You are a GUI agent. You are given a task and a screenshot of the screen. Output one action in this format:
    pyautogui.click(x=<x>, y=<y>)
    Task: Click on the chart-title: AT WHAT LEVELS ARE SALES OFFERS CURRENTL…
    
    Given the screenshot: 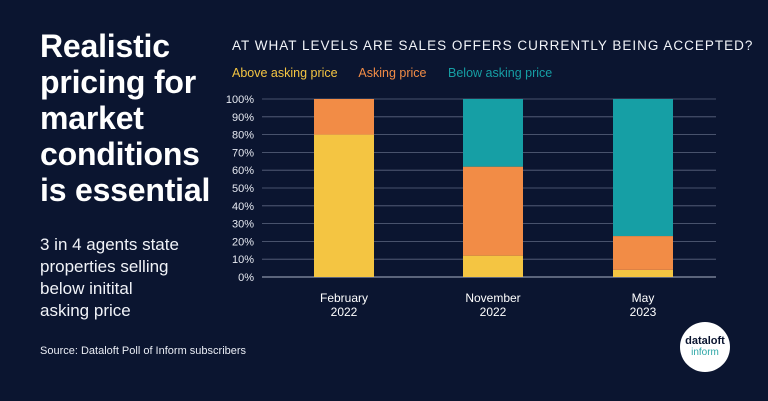 What is the action you would take?
    pyautogui.click(x=493, y=45)
    